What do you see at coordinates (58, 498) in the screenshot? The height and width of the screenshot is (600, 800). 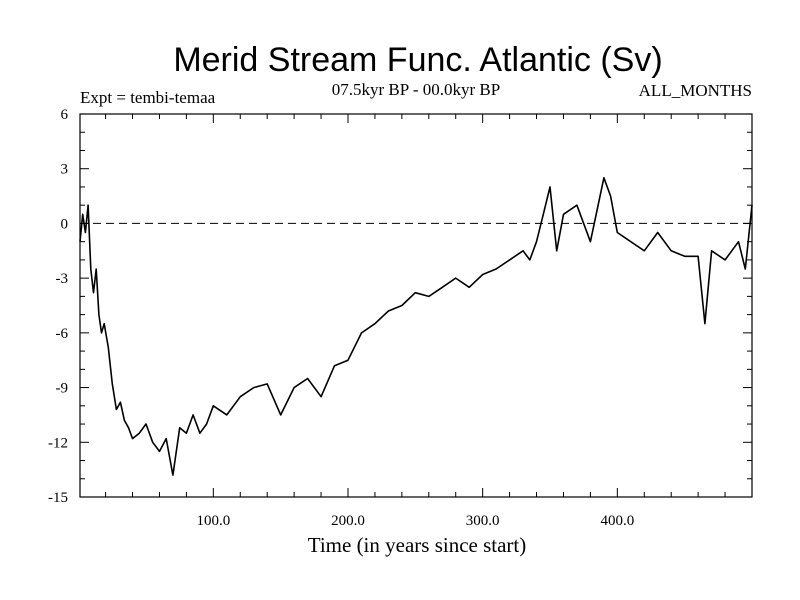 I see `y-tick-label: -15` at bounding box center [58, 498].